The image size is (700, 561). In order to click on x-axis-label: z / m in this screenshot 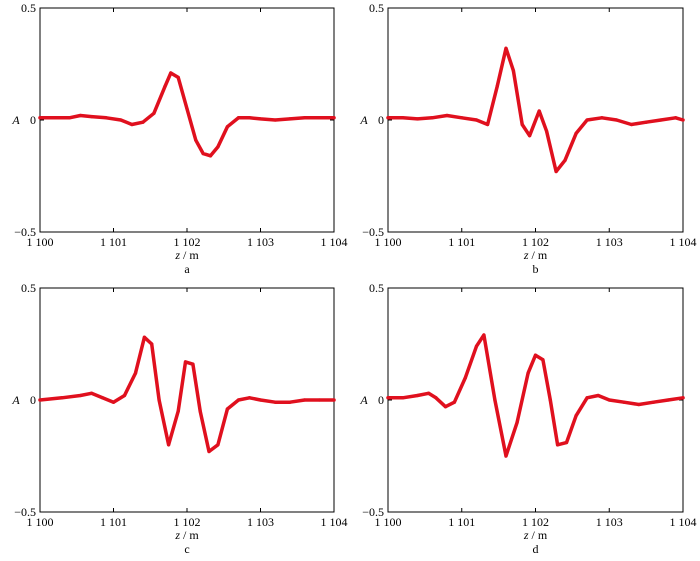, I will do `click(535, 255)`.